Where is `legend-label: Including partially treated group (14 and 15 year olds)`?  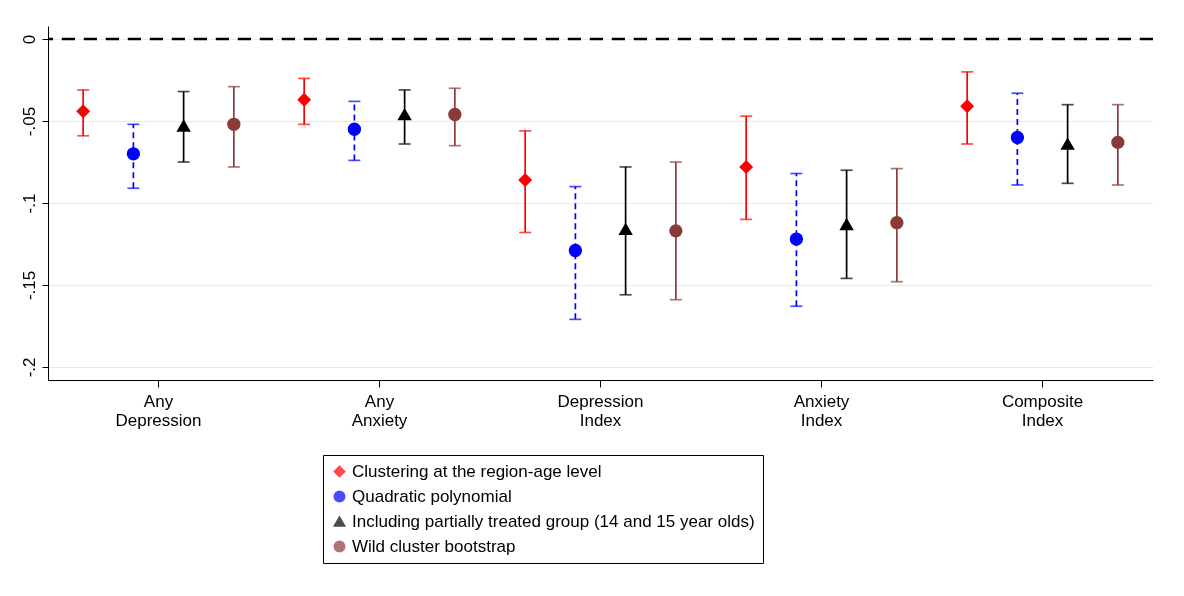 legend-label: Including partially treated group (14 and 15 year olds) is located at coordinates (553, 521).